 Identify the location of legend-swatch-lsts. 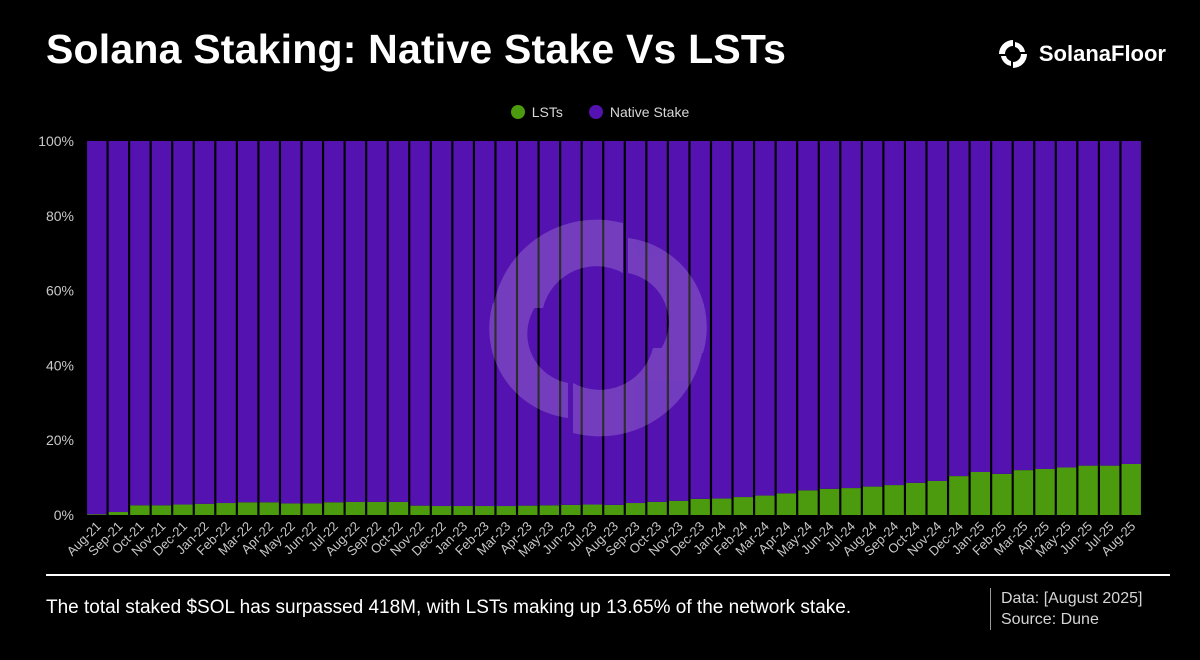
(517, 112).